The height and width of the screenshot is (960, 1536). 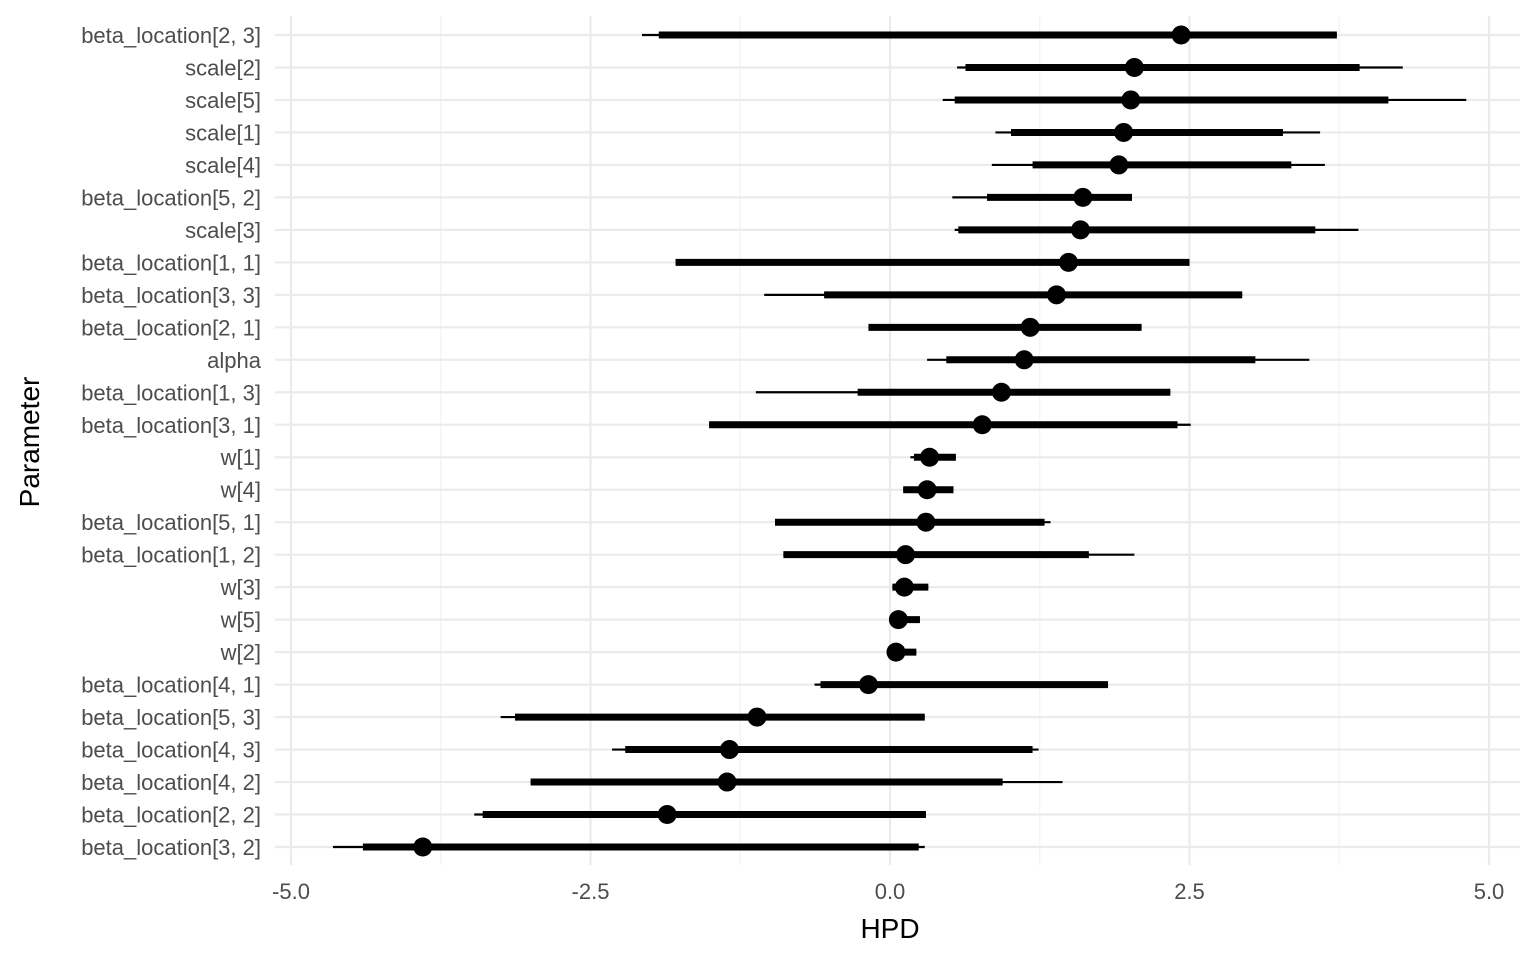 What do you see at coordinates (171, 685) in the screenshot?
I see `y-tick-label: beta_location[4, 1]` at bounding box center [171, 685].